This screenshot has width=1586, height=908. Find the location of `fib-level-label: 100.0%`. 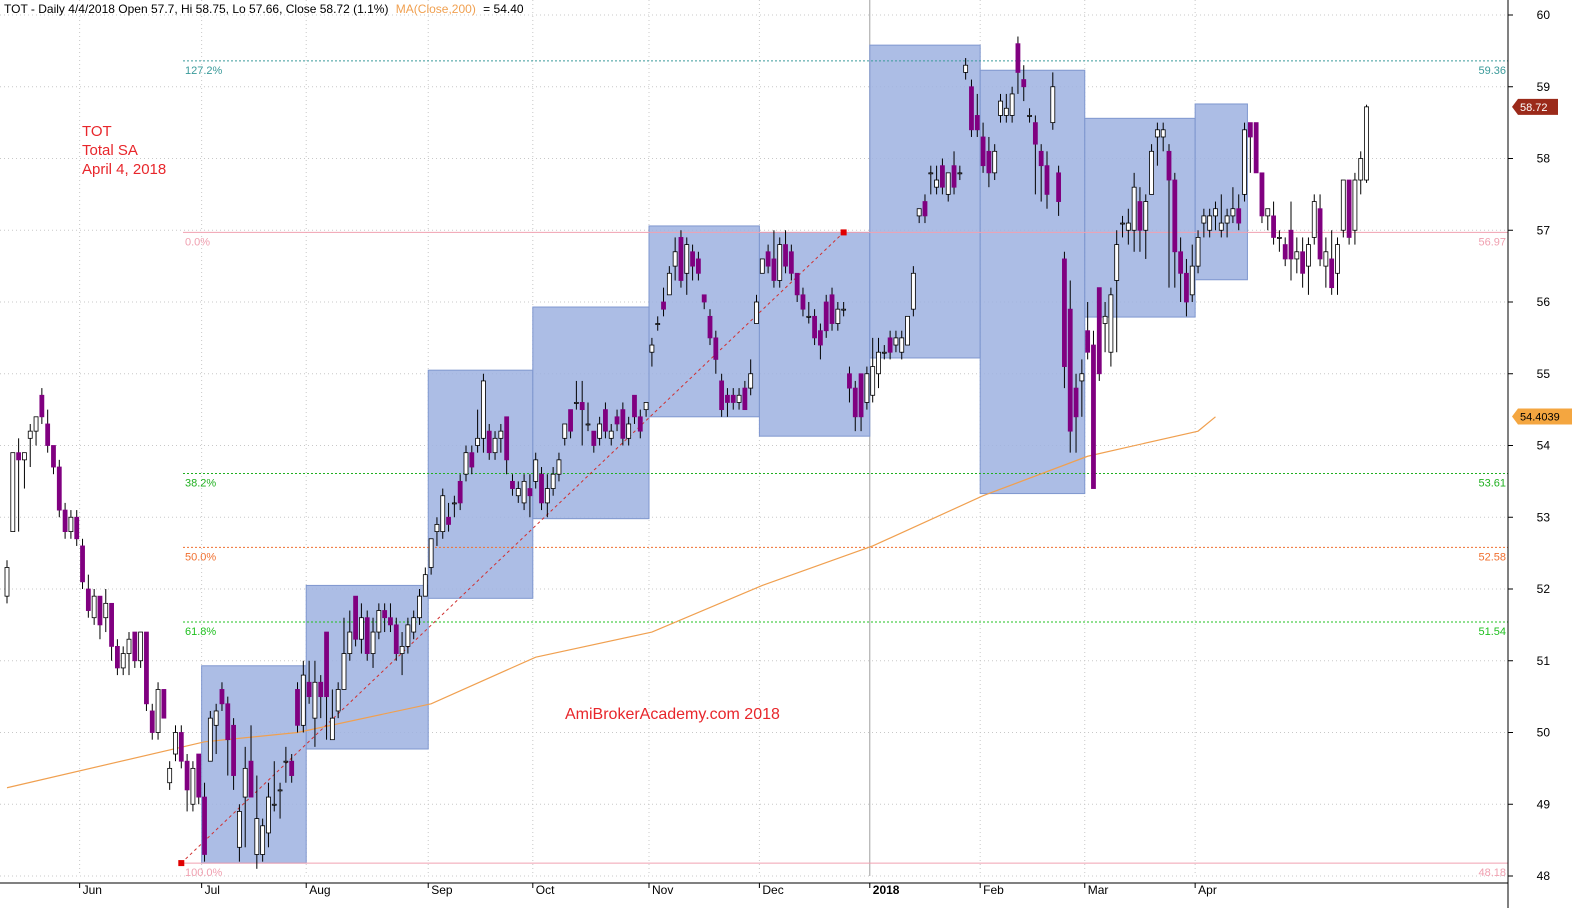

fib-level-label: 100.0% is located at coordinates (204, 873).